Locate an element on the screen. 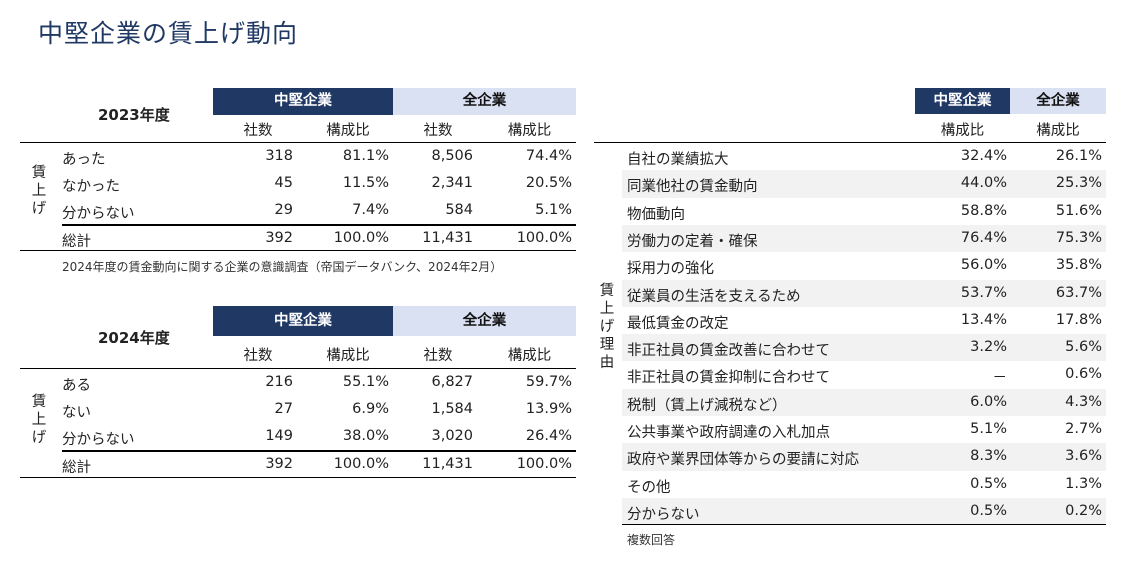 The height and width of the screenshot is (572, 1123). mid-ratio: 58.8% is located at coordinates (983, 210).